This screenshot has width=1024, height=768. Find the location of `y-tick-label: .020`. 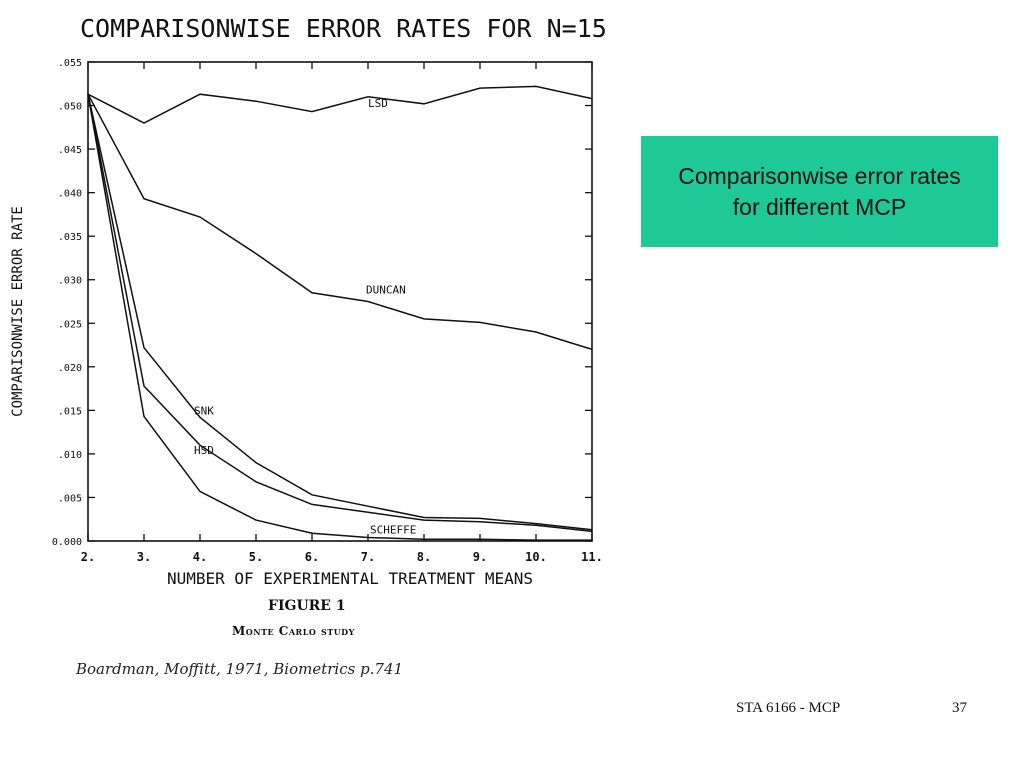

y-tick-label: .020 is located at coordinates (70, 368).